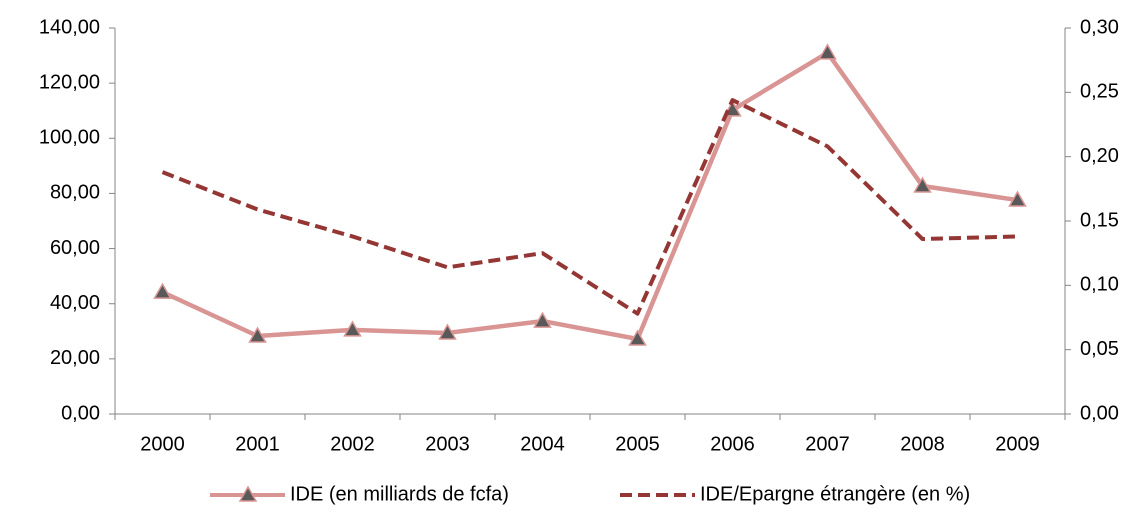  What do you see at coordinates (69, 138) in the screenshot?
I see `y-tick-label: 100,00` at bounding box center [69, 138].